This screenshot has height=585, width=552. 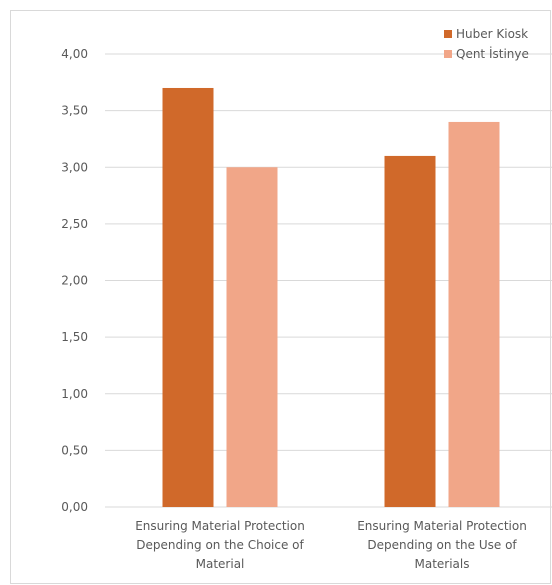 What do you see at coordinates (441, 564) in the screenshot?
I see `x-category-label-line: Materials` at bounding box center [441, 564].